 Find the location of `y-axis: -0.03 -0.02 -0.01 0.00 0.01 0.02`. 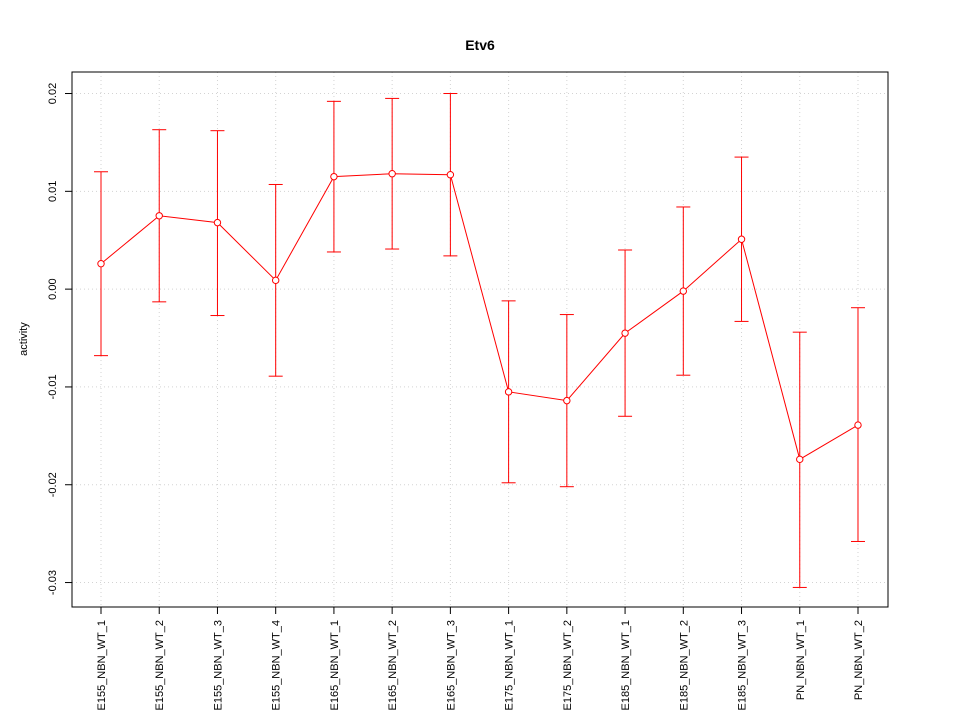

y-axis: -0.03 -0.02 -0.01 0.00 0.01 0.02 is located at coordinates (59, 339).